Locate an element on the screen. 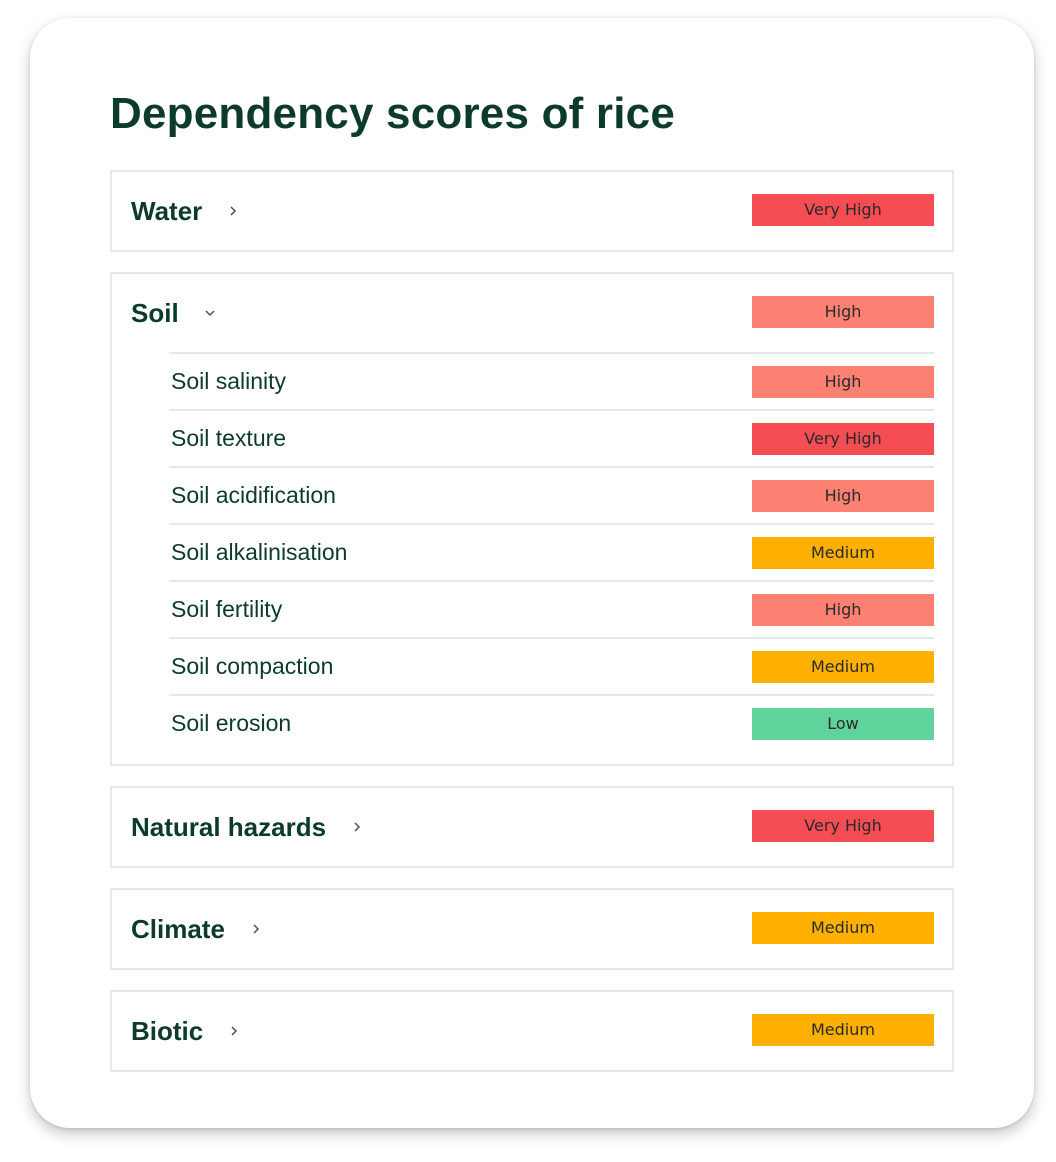 The height and width of the screenshot is (1162, 1056). sub-item-label: Soil texture is located at coordinates (229, 438).